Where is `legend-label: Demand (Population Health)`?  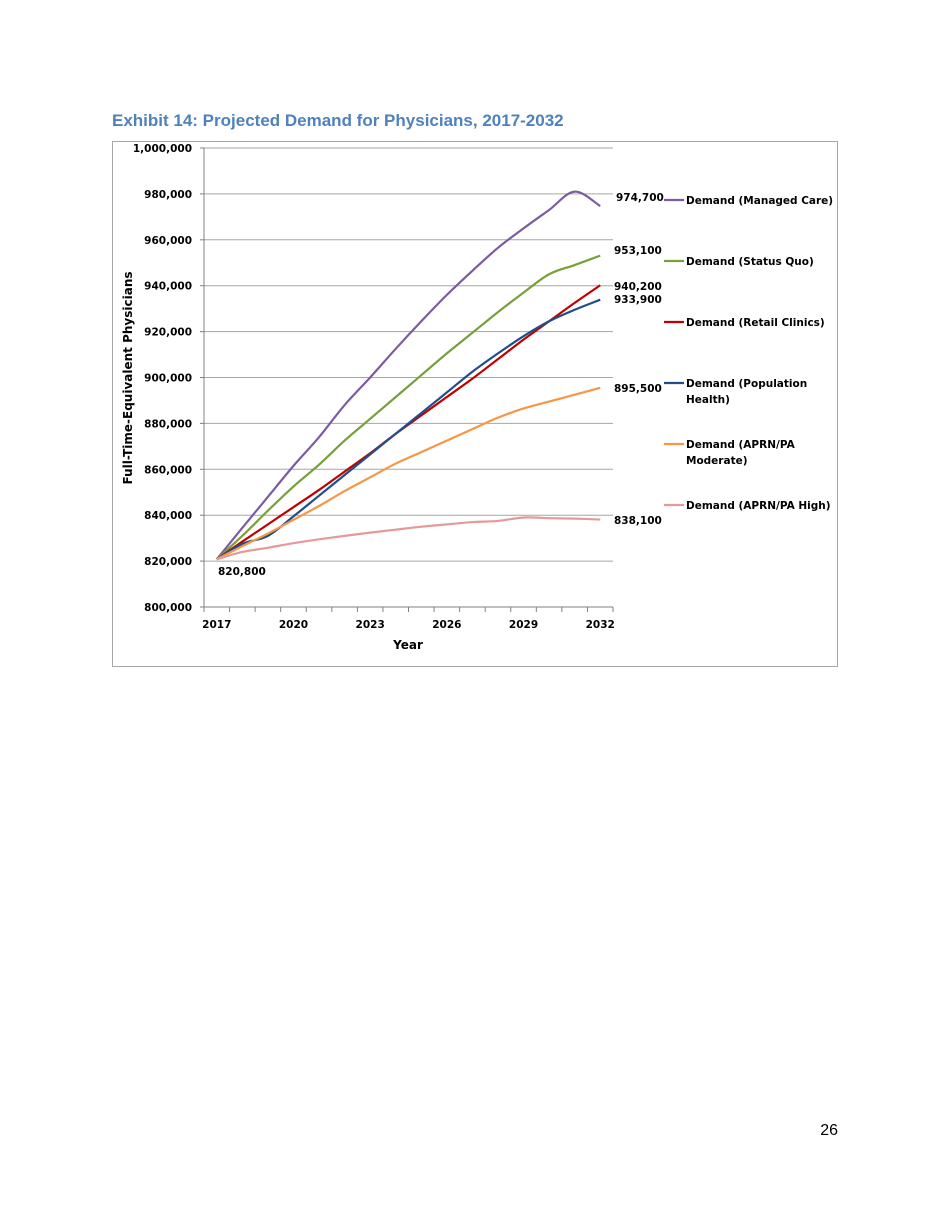 legend-label: Demand (Population Health) is located at coordinates (746, 392).